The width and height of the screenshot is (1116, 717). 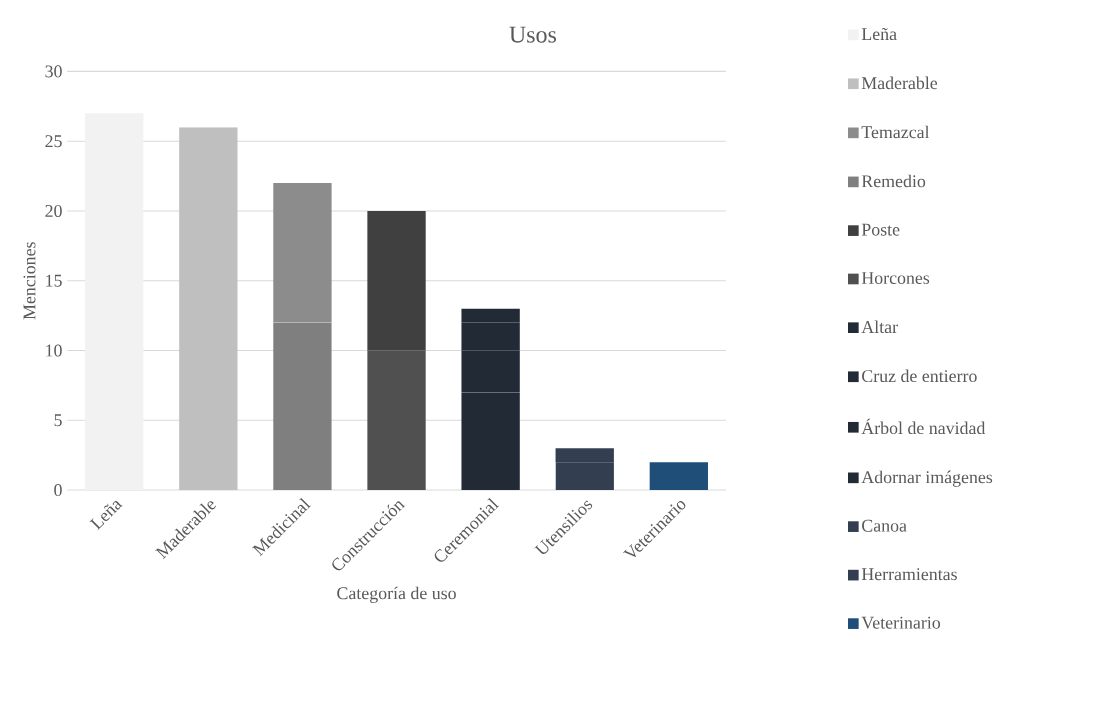 I want to click on legend-label: Remedio, so click(x=893, y=181).